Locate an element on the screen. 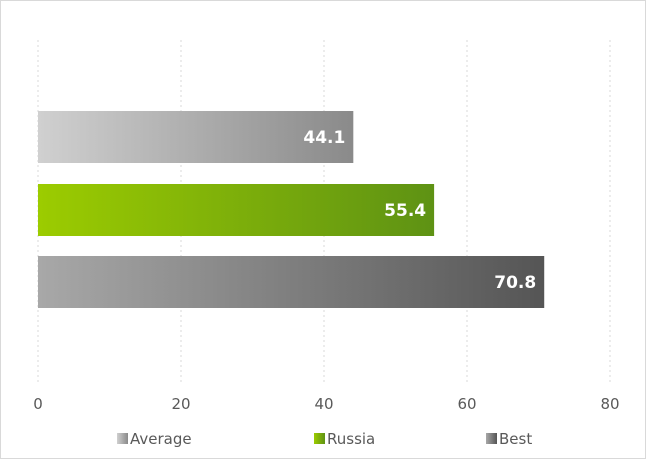 The image size is (646, 459). legend-swatch-russia is located at coordinates (319, 438).